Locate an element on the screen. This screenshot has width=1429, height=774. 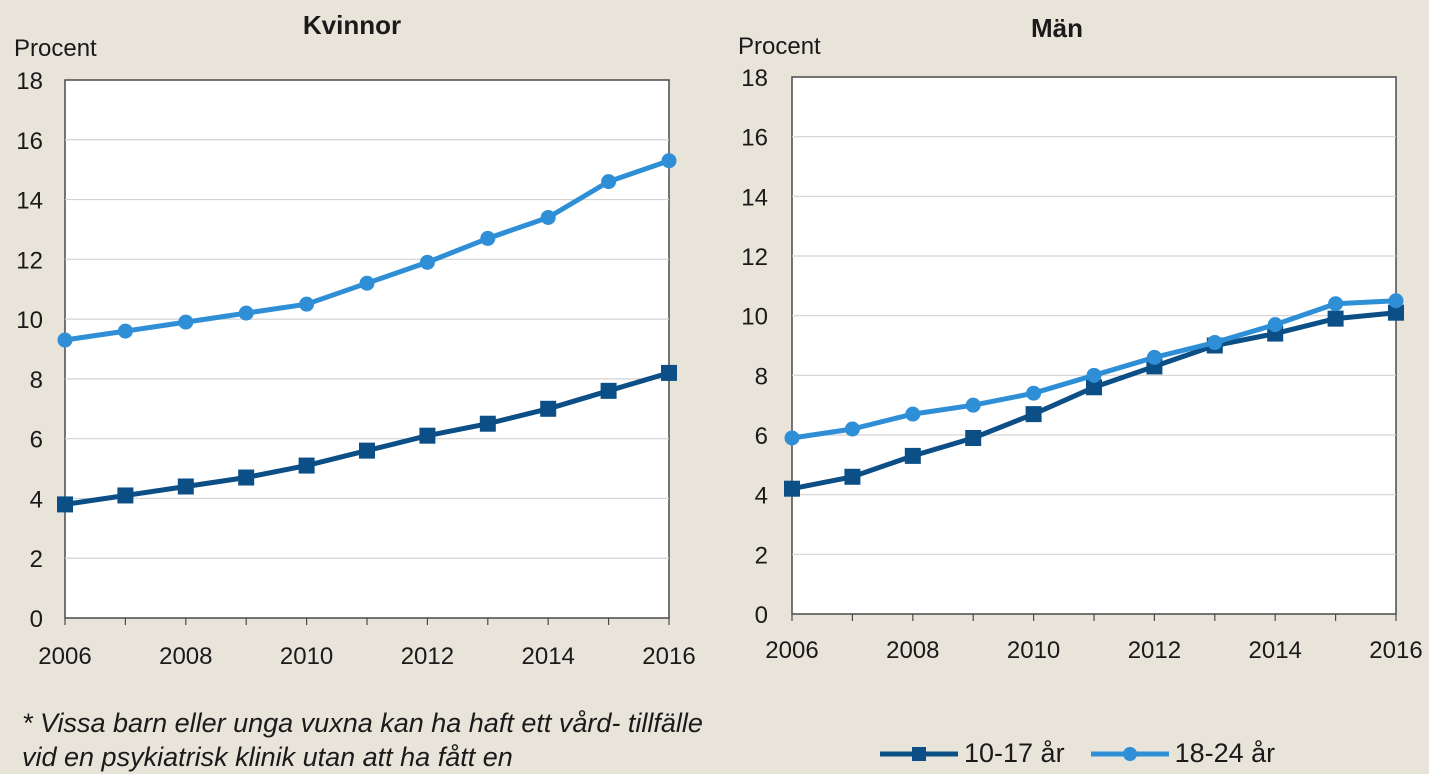
data-point-kvinnor-10-17-2016 is located at coordinates (669, 372).